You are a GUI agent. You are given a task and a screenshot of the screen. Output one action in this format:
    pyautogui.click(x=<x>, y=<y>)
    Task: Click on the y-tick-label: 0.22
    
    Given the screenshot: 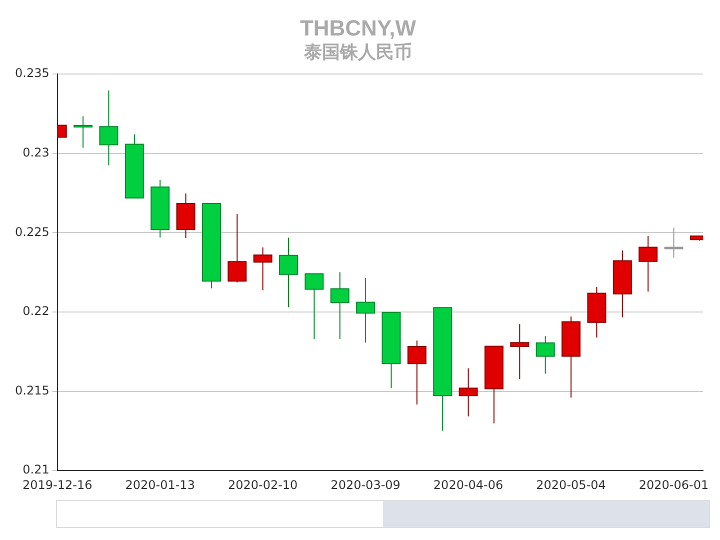 What is the action you would take?
    pyautogui.click(x=36, y=311)
    